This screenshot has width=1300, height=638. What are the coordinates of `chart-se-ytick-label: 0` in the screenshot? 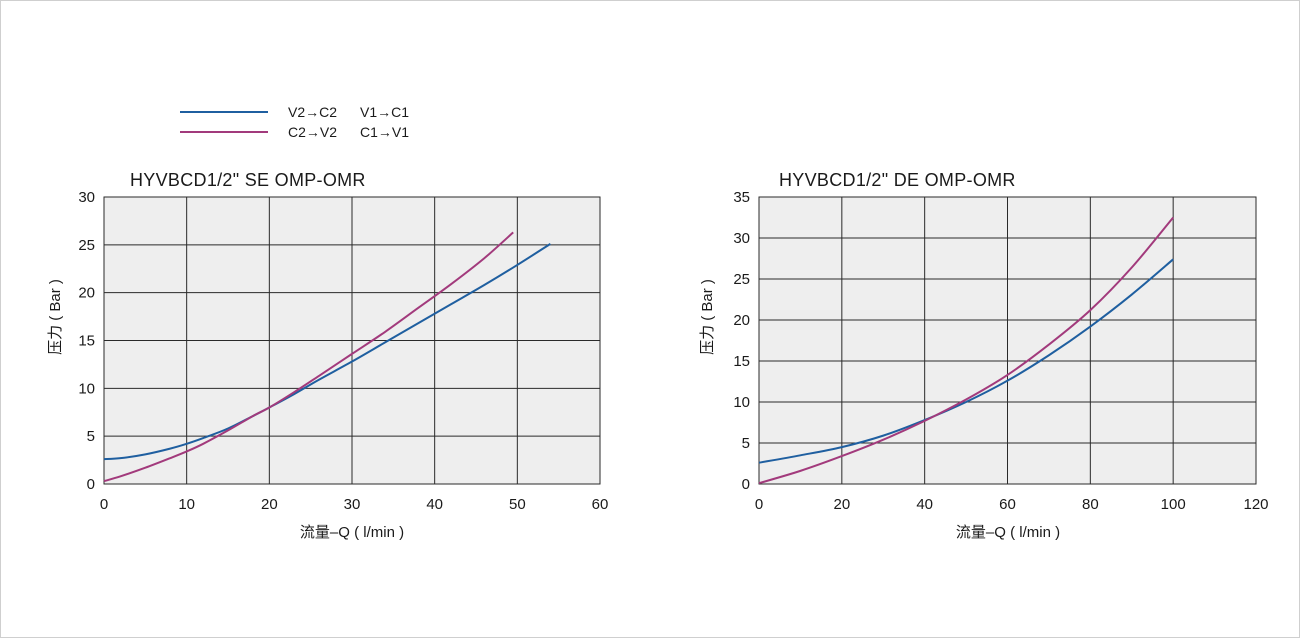 It's located at (91, 484).